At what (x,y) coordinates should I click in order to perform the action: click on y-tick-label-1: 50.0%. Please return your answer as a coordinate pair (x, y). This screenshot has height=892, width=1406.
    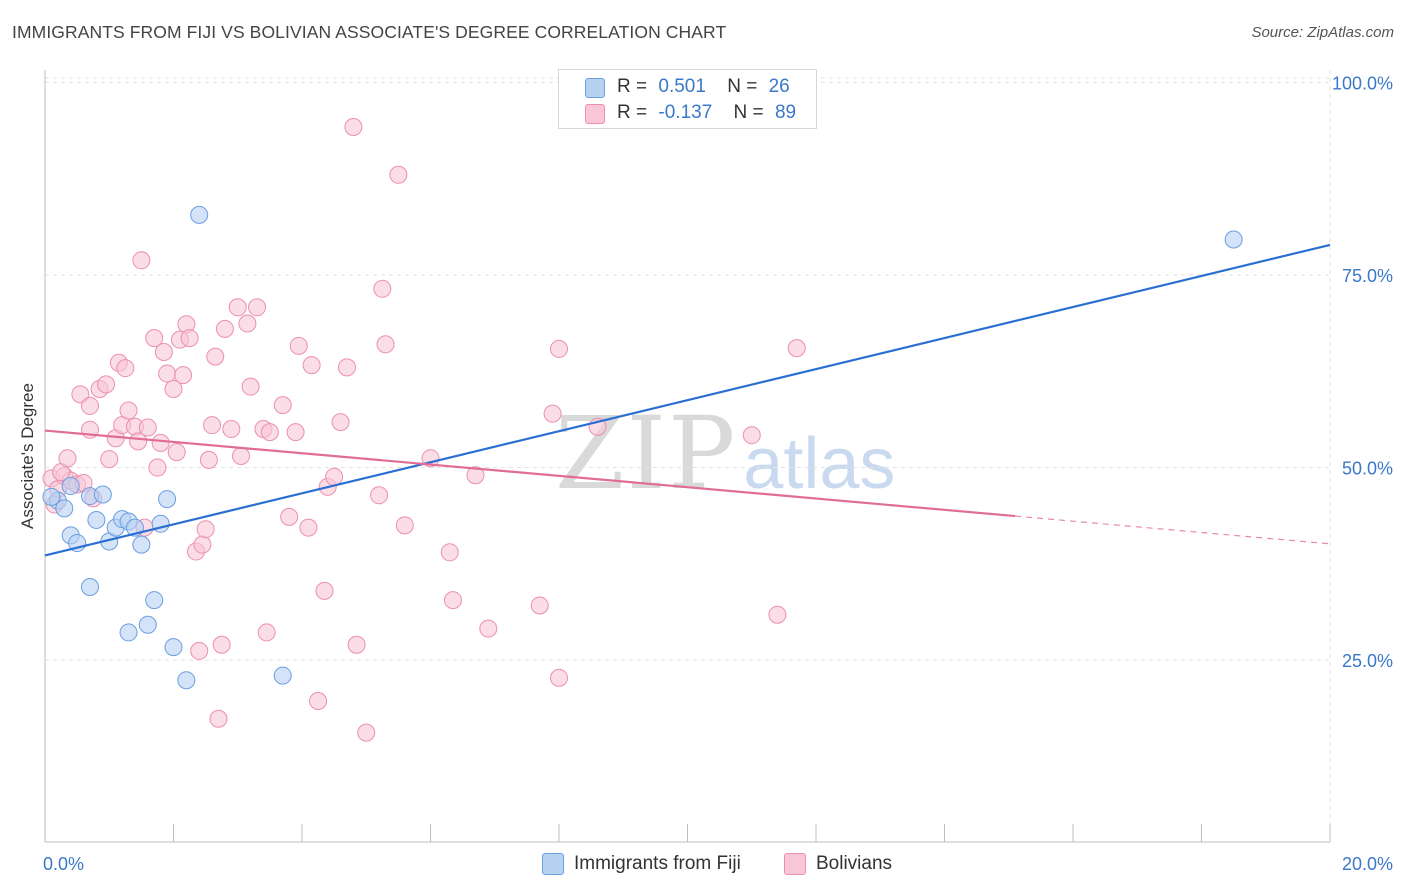
    Looking at the image, I should click on (1367, 469).